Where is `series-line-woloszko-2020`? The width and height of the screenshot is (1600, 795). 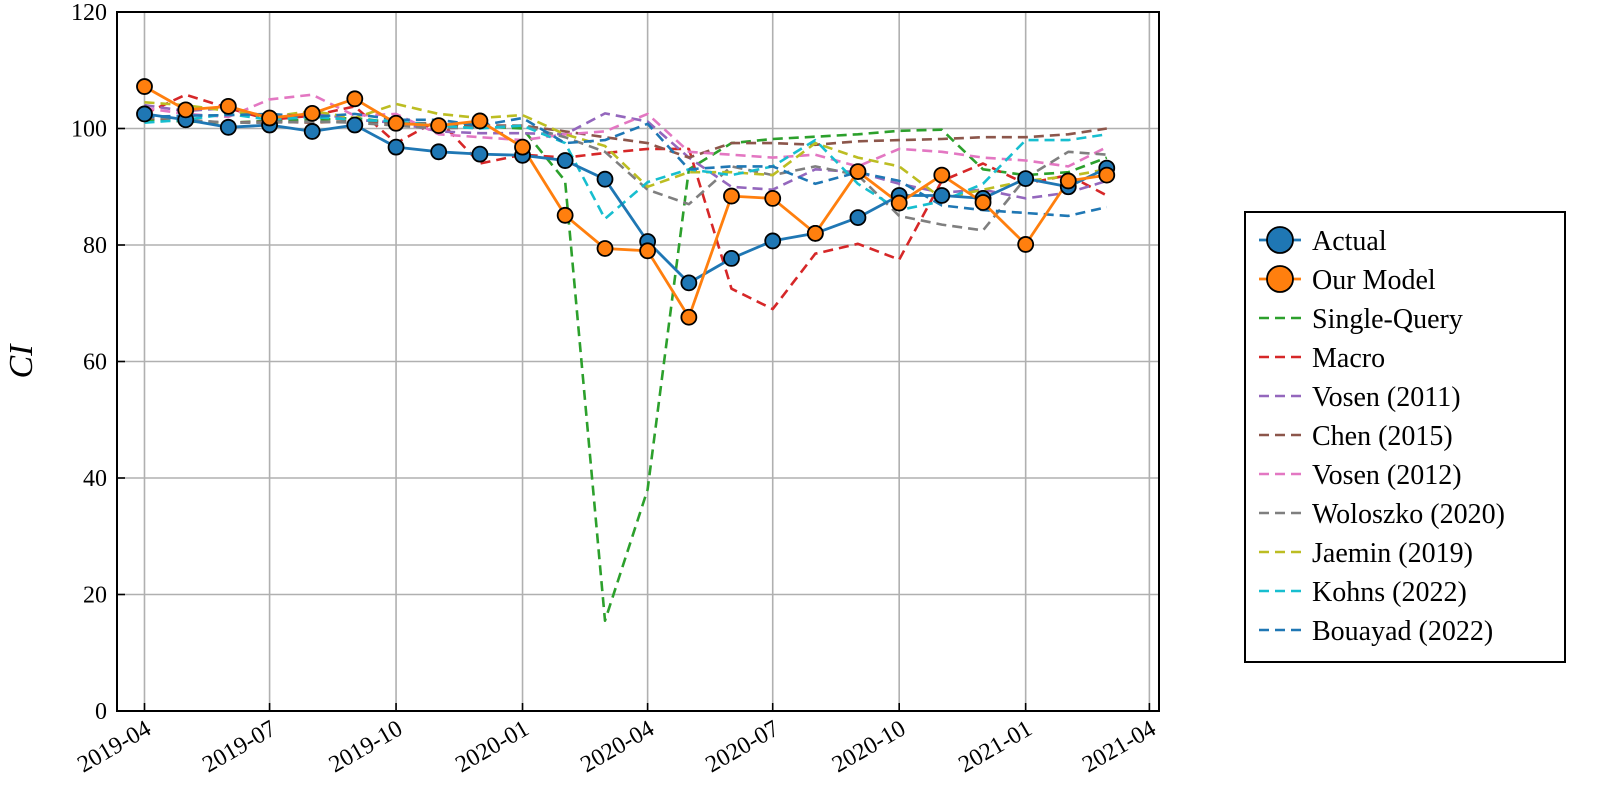
series-line-woloszko-2020 is located at coordinates (625, 173).